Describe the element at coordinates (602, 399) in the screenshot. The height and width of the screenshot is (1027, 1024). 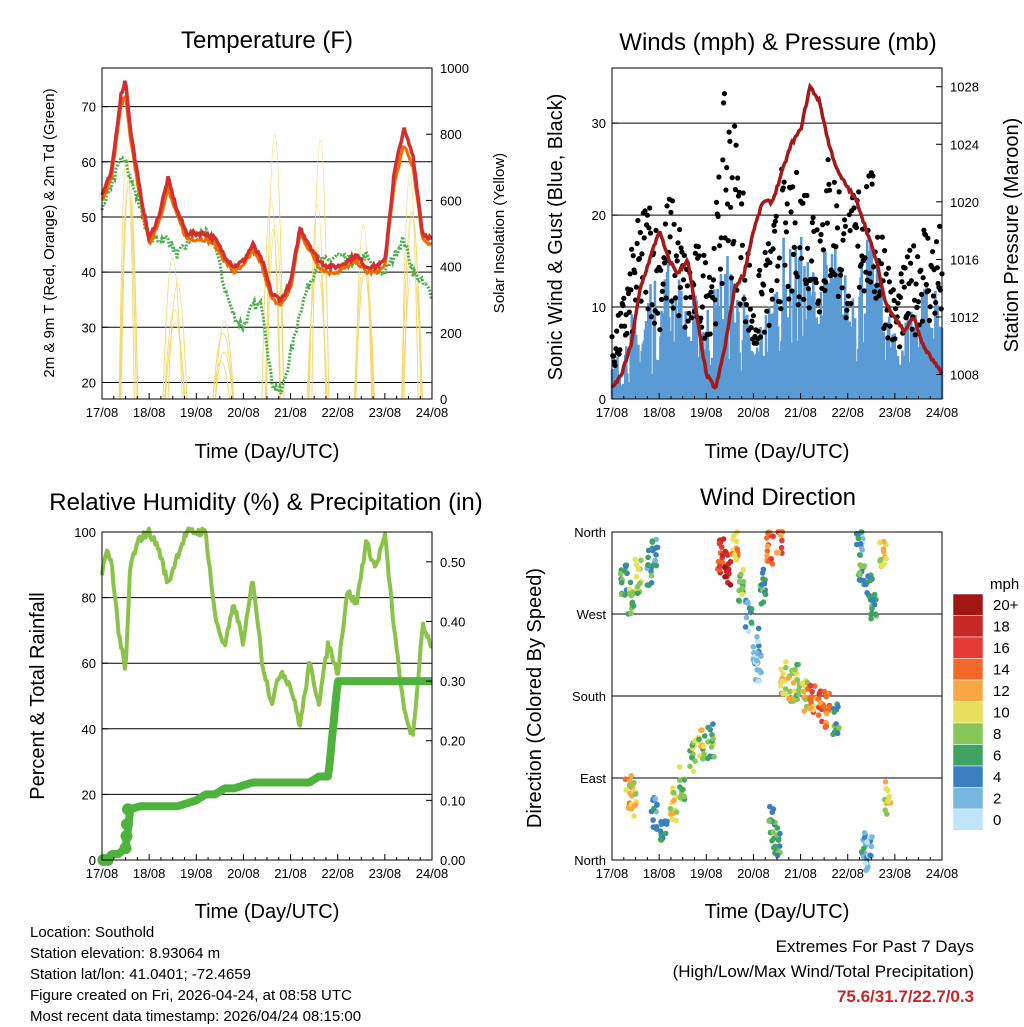
I see `y-tick-label: 0` at that location.